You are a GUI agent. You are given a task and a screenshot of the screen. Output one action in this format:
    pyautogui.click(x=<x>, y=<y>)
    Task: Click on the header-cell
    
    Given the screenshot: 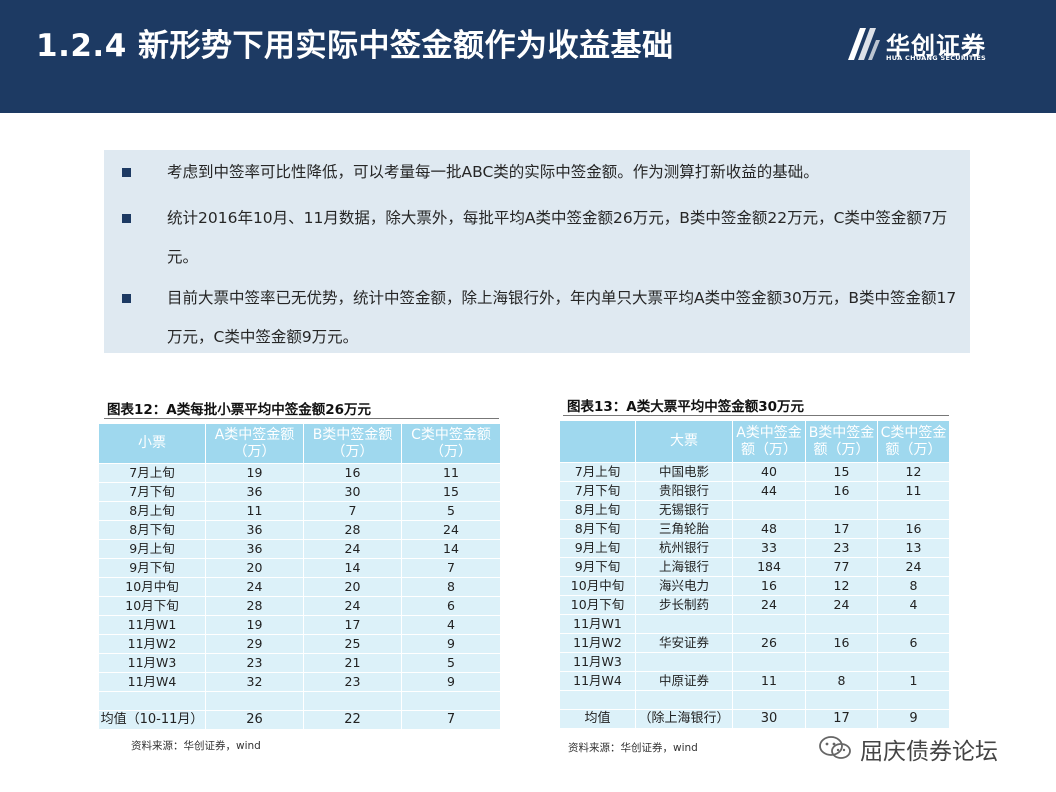 What is the action you would take?
    pyautogui.click(x=597, y=441)
    